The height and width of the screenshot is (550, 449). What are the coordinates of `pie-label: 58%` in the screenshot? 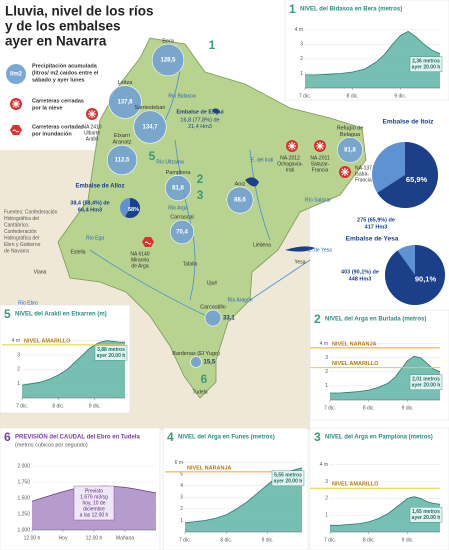 It's located at (133, 210).